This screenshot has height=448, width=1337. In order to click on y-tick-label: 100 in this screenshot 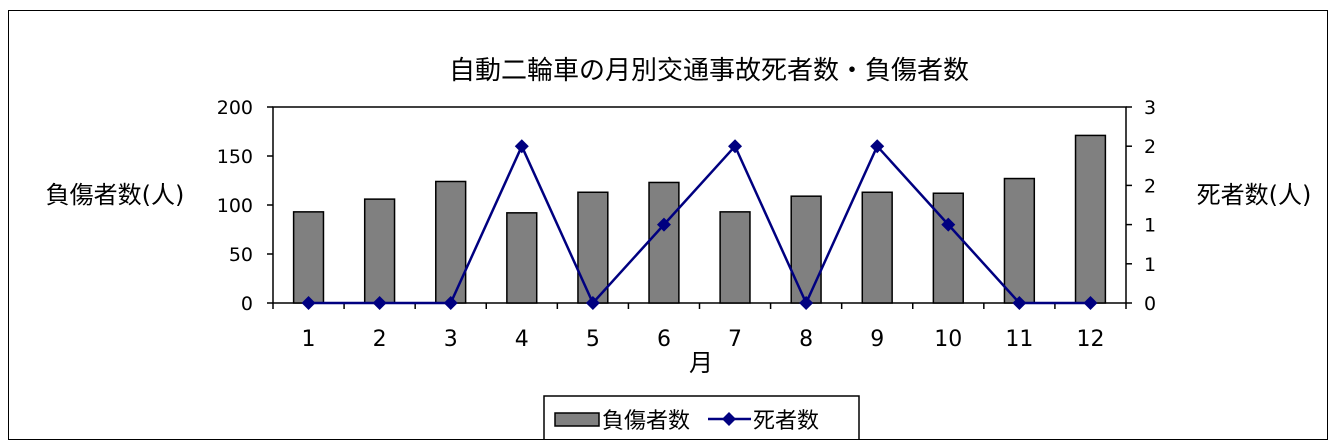, I will do `click(235, 206)`.